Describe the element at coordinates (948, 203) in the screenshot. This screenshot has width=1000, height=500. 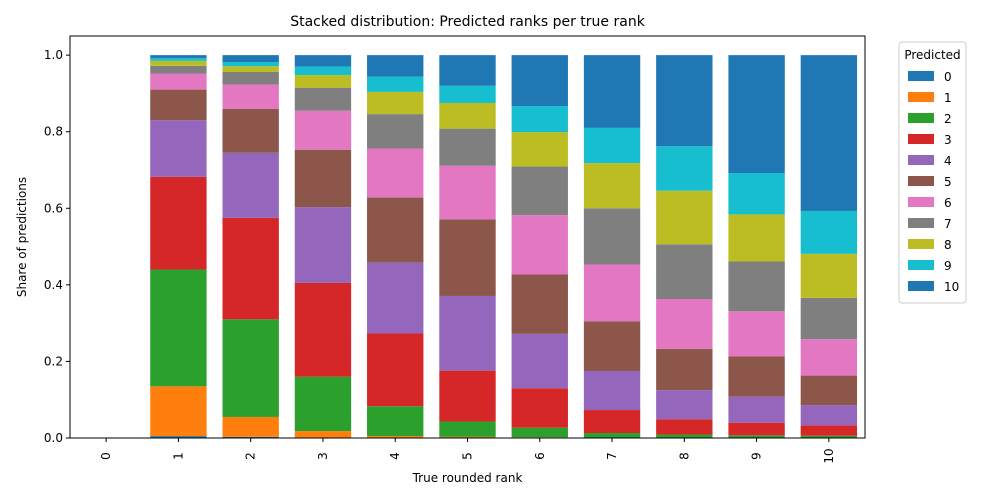
I see `legend-label: 6` at that location.